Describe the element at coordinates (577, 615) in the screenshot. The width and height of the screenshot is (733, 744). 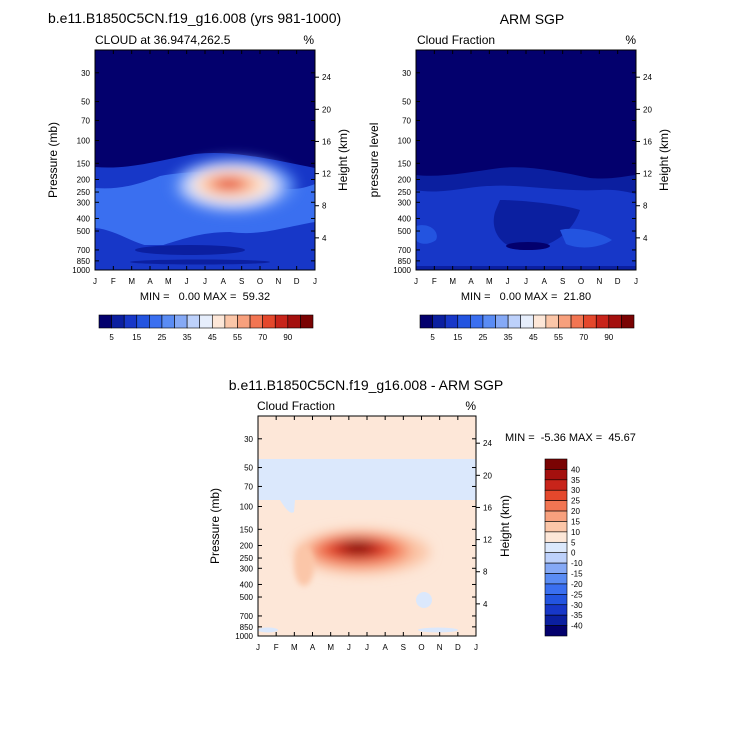
I see `colorbar-label: -35` at that location.